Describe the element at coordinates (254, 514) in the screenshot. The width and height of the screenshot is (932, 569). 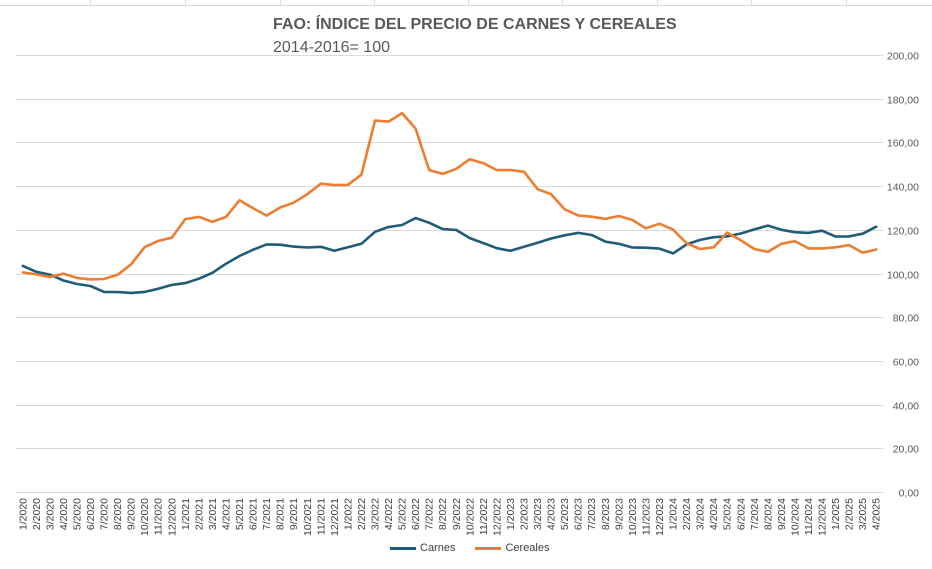
I see `x-tick-label: 6/2021` at that location.